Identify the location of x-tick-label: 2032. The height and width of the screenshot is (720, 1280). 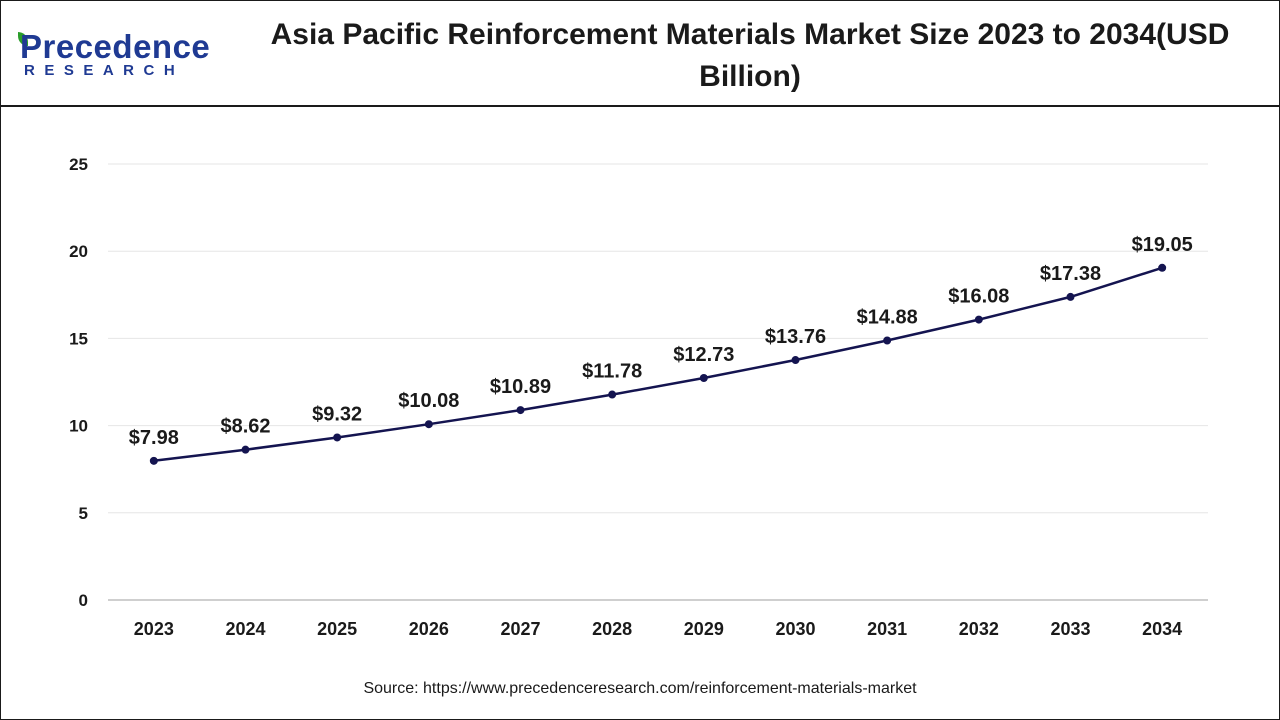
(979, 629).